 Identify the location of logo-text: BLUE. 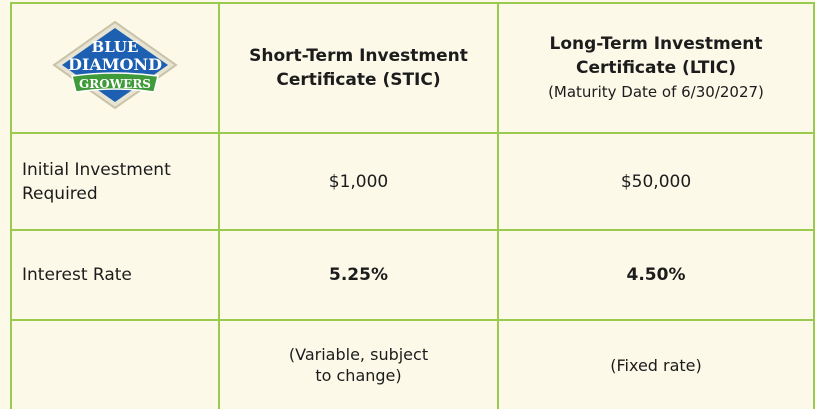
(115, 47).